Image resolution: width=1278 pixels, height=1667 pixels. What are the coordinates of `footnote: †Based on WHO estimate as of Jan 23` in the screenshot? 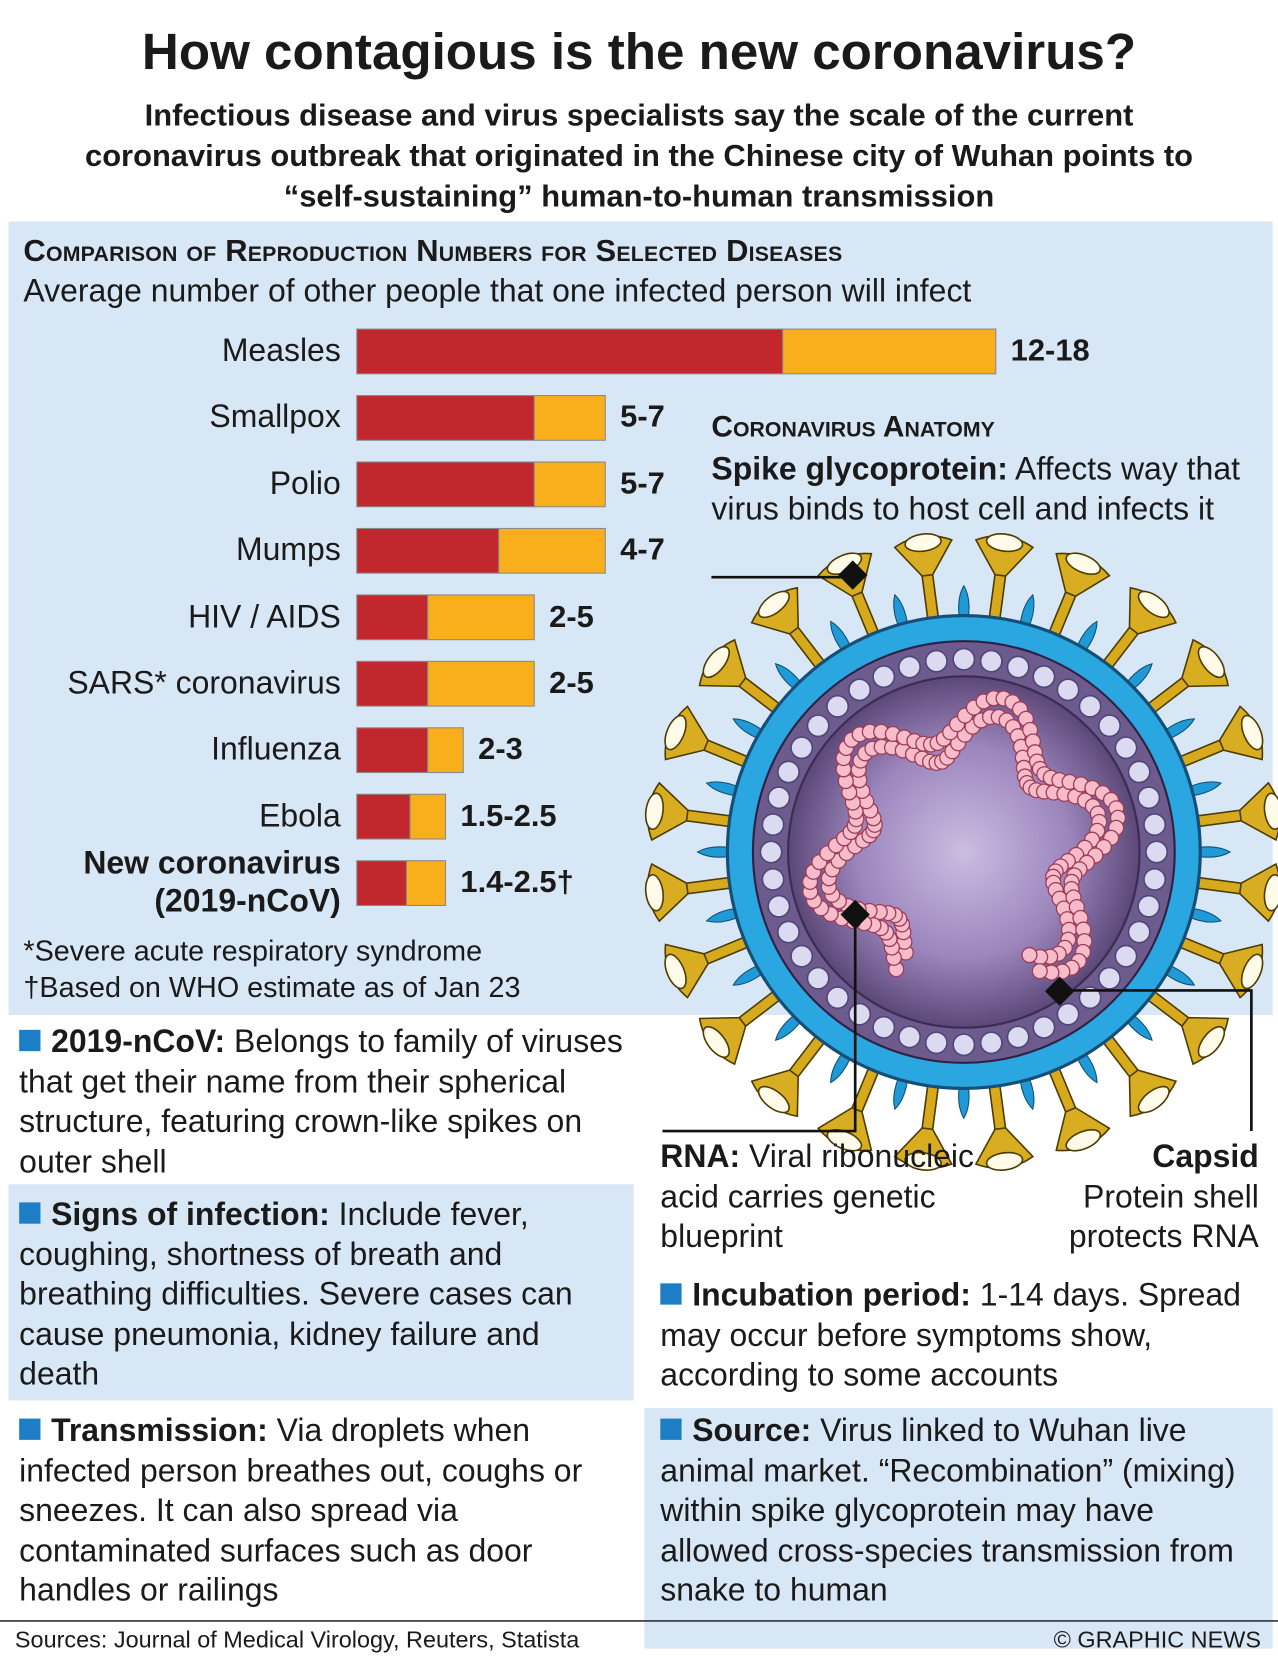 It's located at (272, 987).